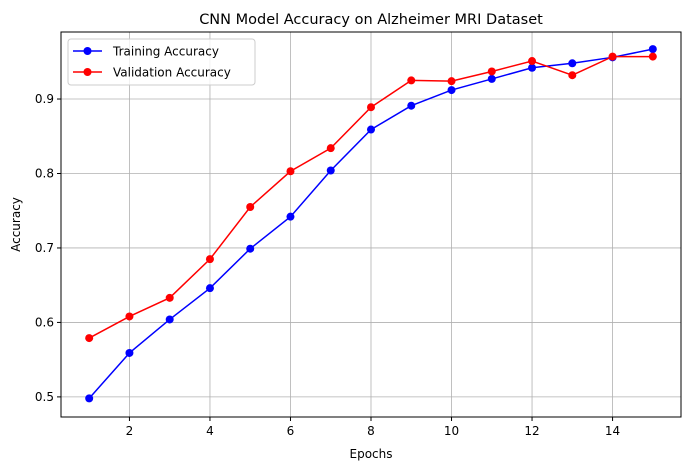  I want to click on y-tick-label: 0.5, so click(44, 397).